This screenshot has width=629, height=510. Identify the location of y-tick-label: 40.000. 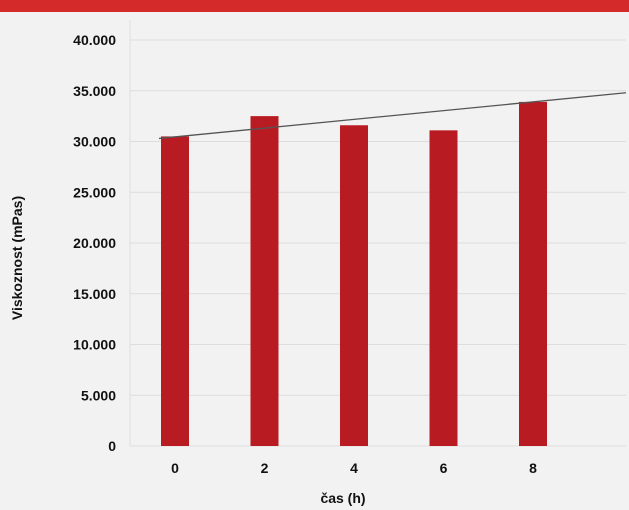
(94, 40).